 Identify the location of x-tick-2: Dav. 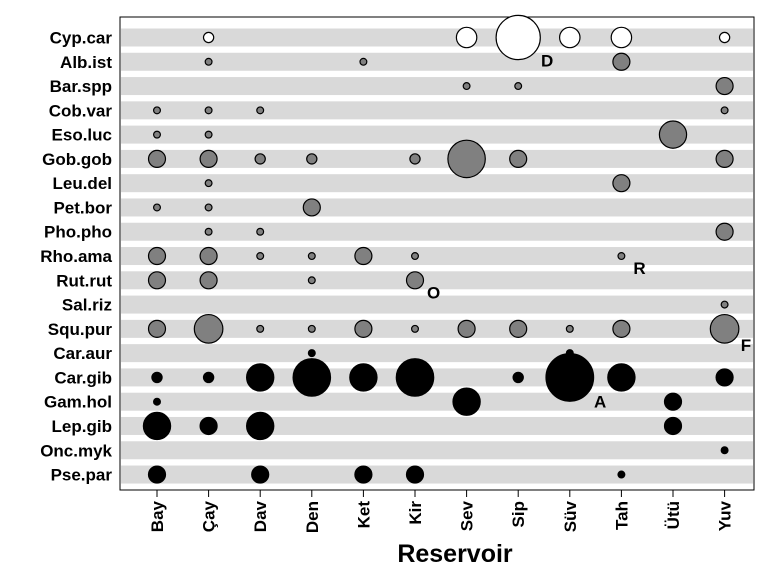
(260, 516).